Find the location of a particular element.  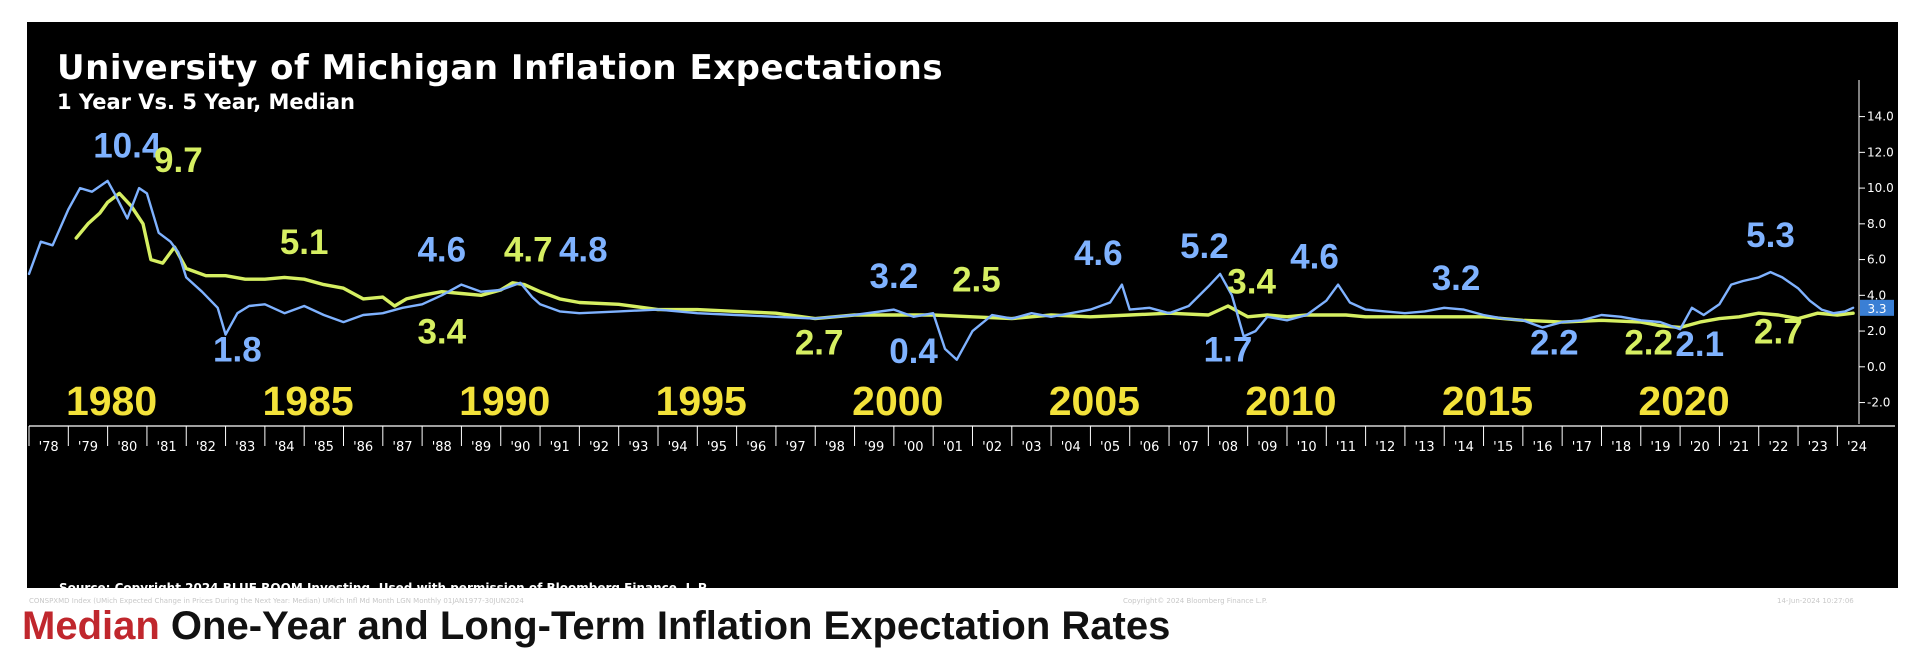

x-tick-label: '98 is located at coordinates (835, 447).